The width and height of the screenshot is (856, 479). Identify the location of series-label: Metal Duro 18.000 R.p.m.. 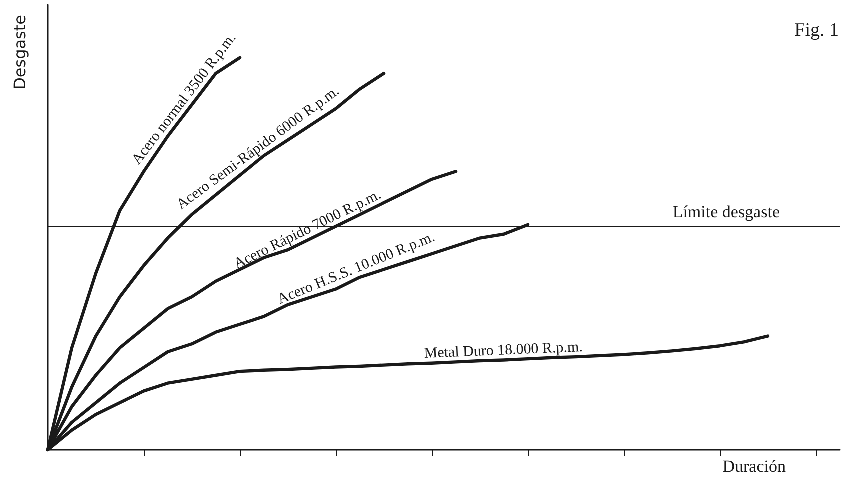
(504, 350).